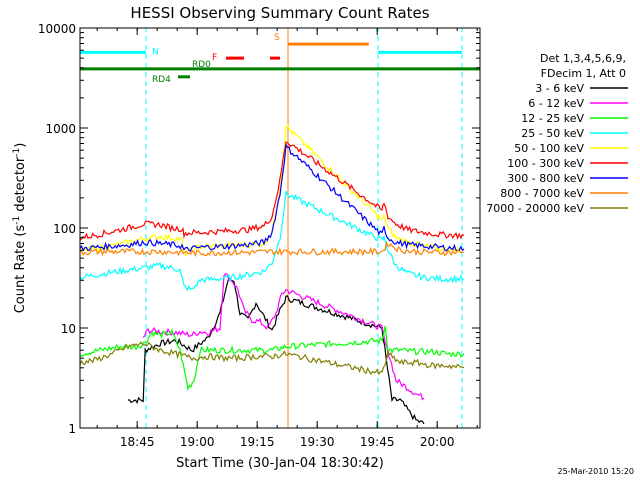 The height and width of the screenshot is (480, 640). Describe the element at coordinates (437, 442) in the screenshot. I see `x-tick-label-20-00: 20:00` at that location.